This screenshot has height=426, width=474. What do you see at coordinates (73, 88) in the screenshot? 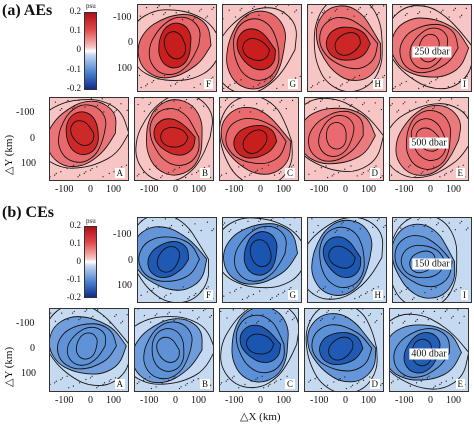
I see `colorbar-a-tick: -0.2` at bounding box center [73, 88].